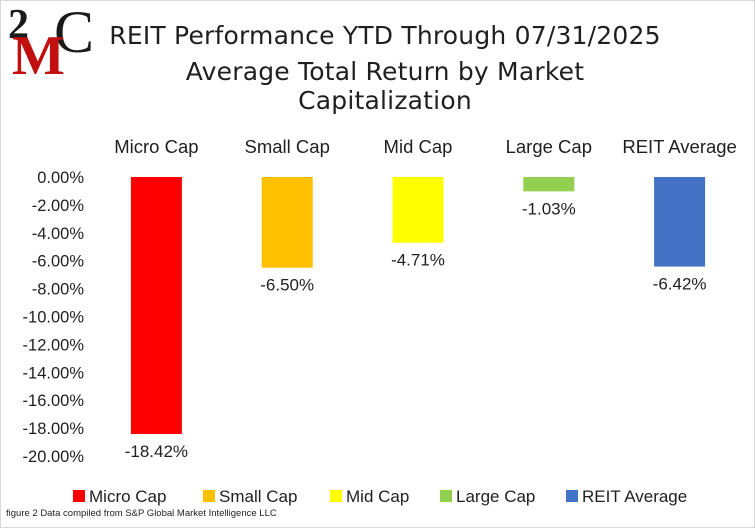 The width and height of the screenshot is (755, 528). I want to click on y-tick-label: -20.00%, so click(54, 457).